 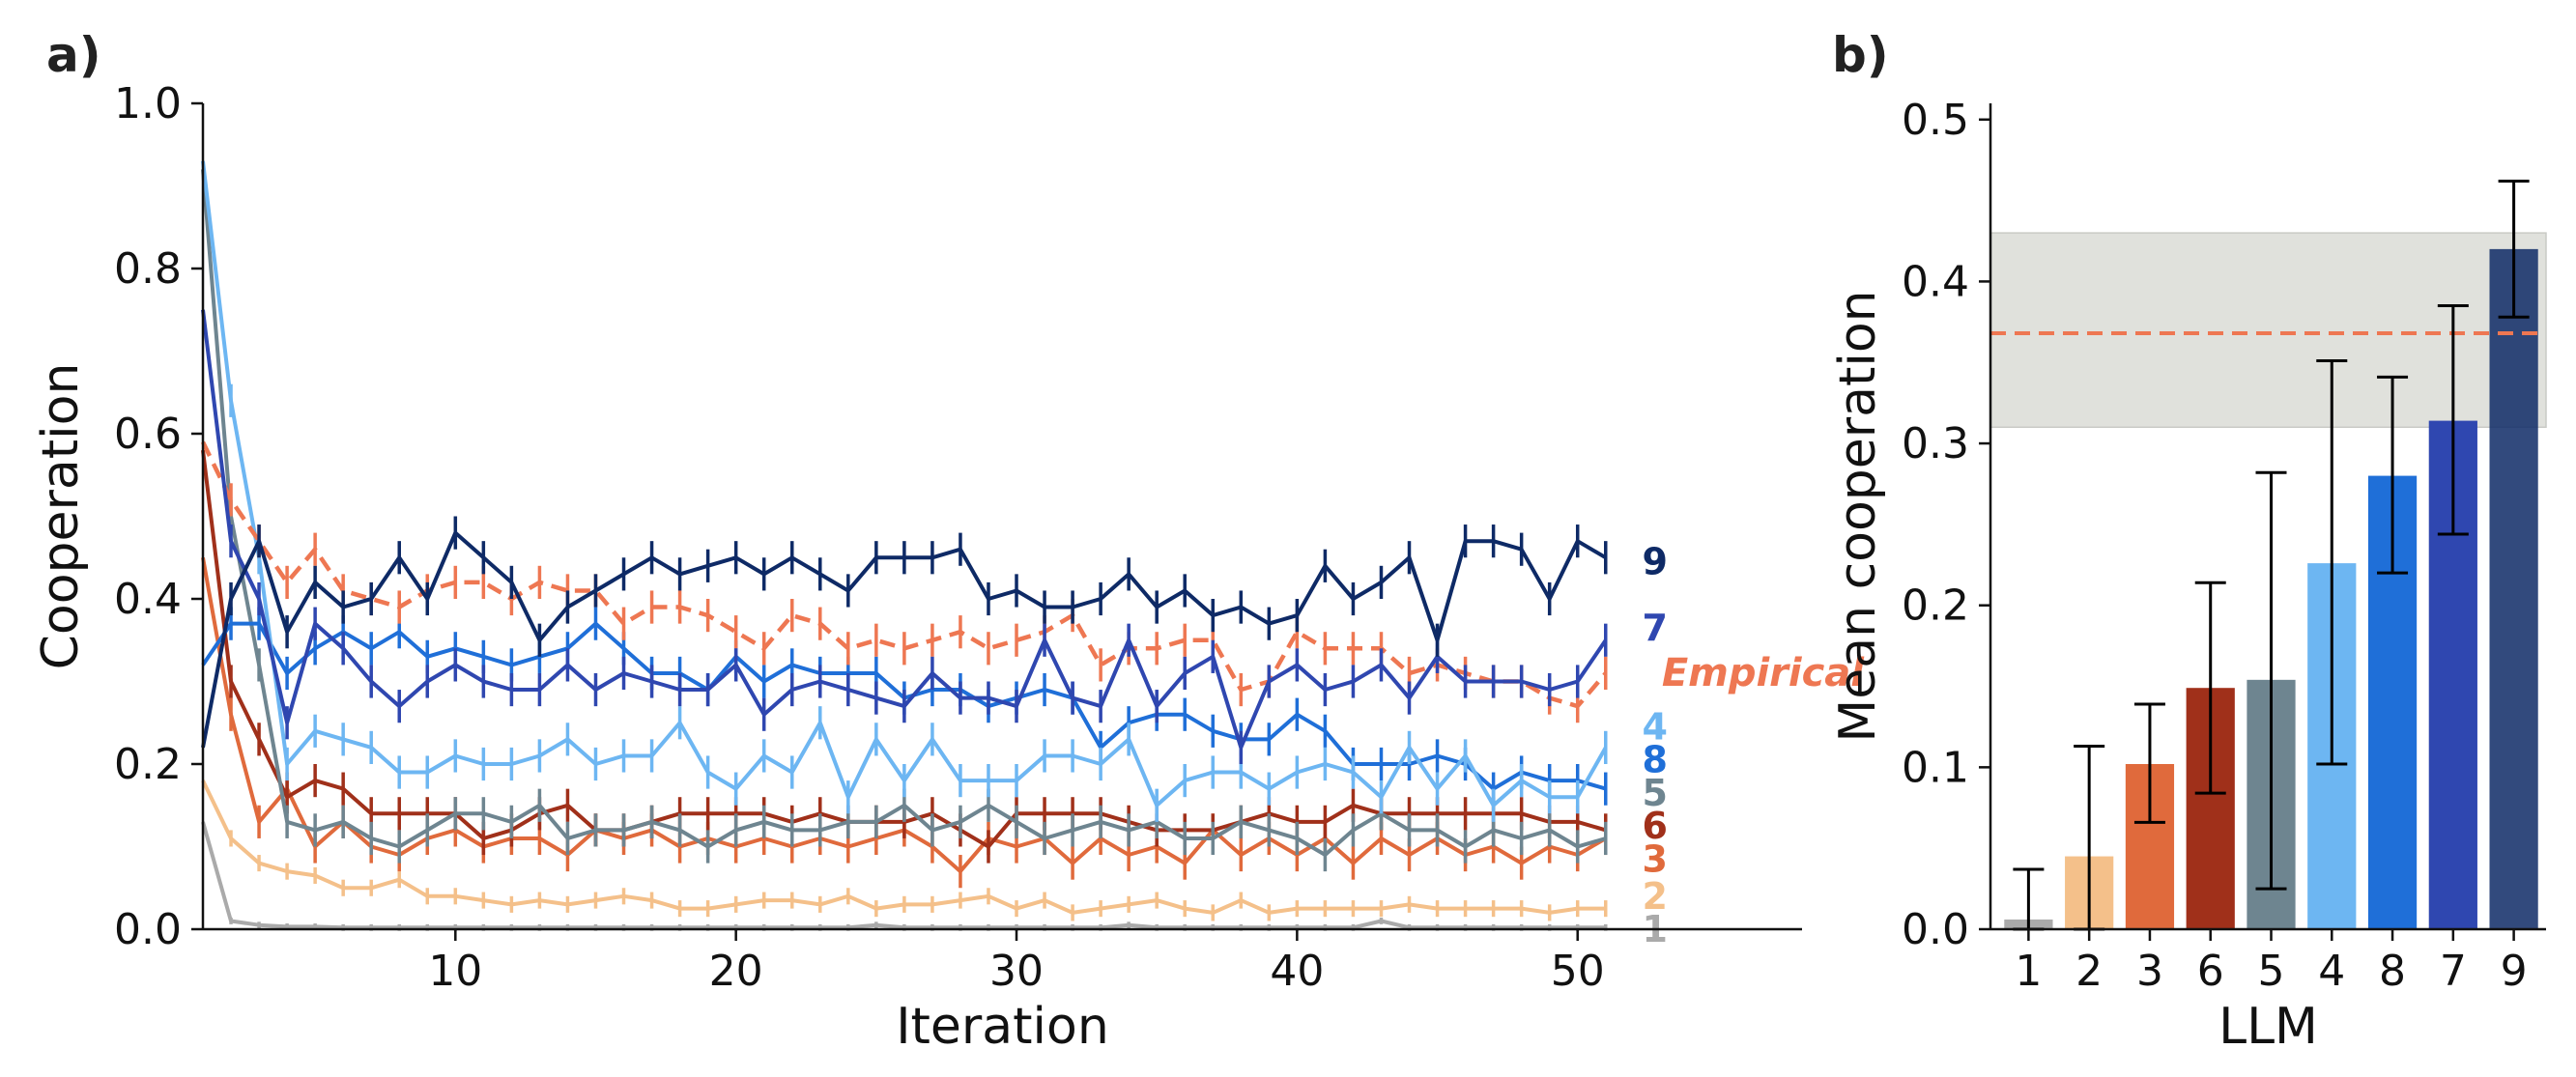 What do you see at coordinates (2392, 971) in the screenshot?
I see `x-tick-label: 8` at bounding box center [2392, 971].